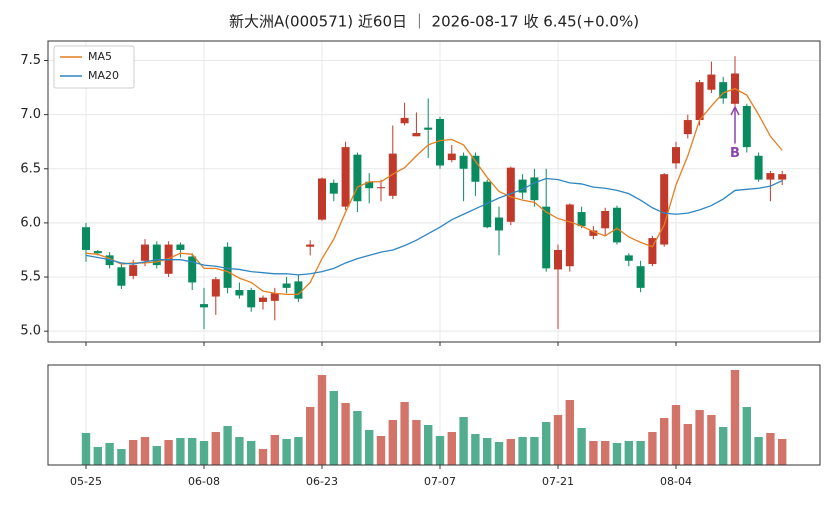 Image resolution: width=836 pixels, height=506 pixels. Describe the element at coordinates (676, 481) in the screenshot. I see `x-tick-label: 08-04` at that location.